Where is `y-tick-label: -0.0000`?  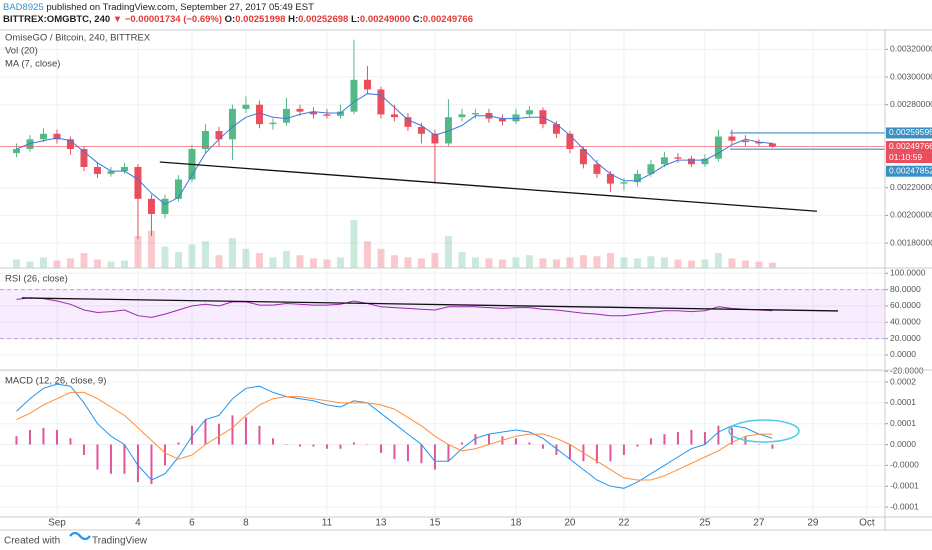
y-tick-label: -0.0000 is located at coordinates (904, 465).